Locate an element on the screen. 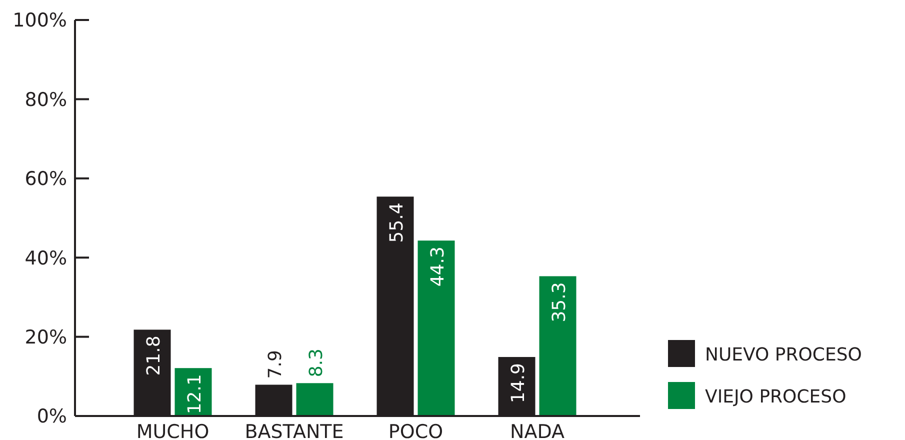 This screenshot has width=905, height=440. y-tick-label: 20% is located at coordinates (45, 337).